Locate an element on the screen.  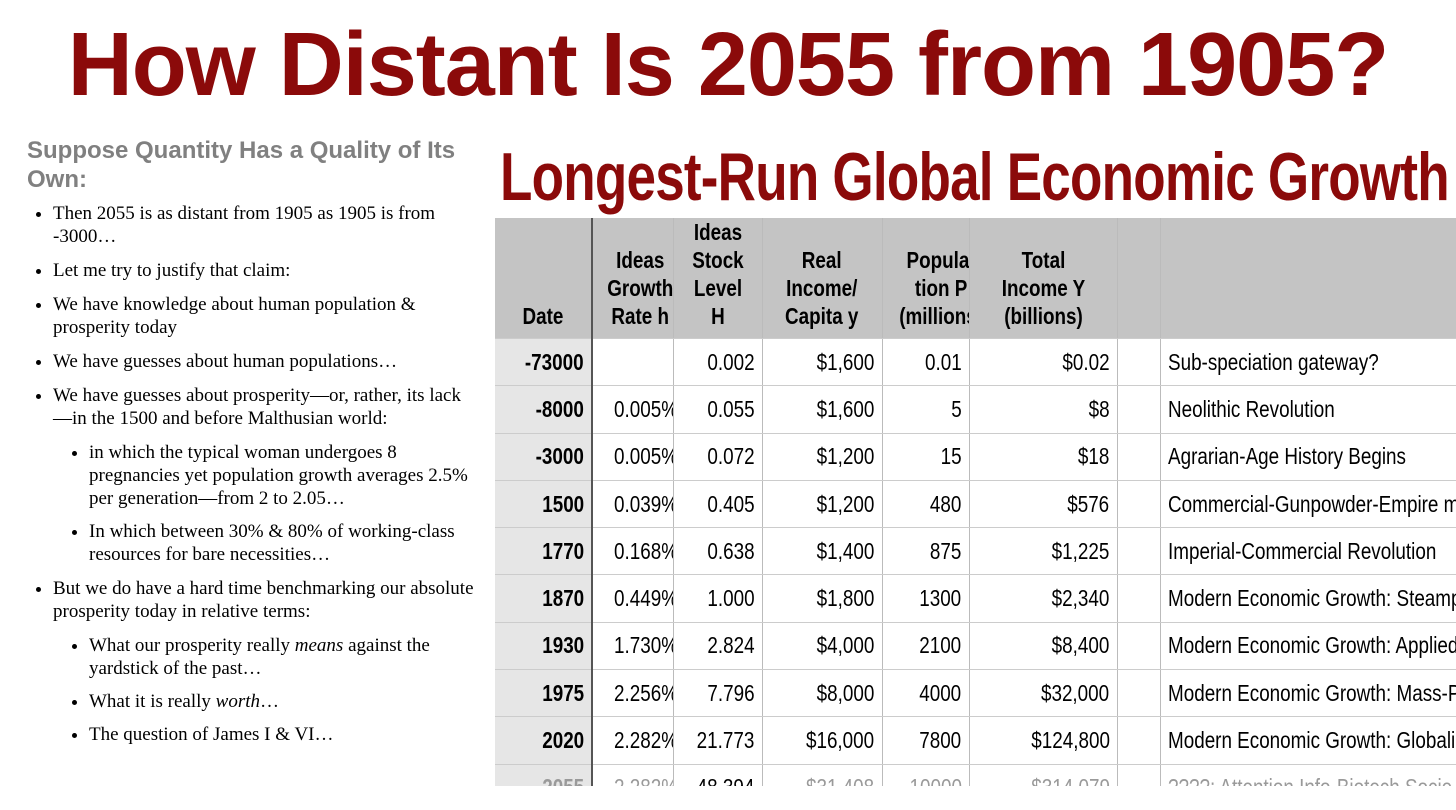
date-cell: 1500 is located at coordinates (544, 504).